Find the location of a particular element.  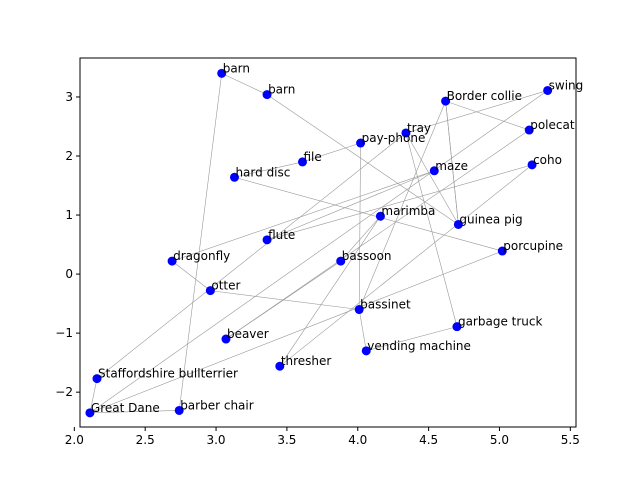

x-tick-label: 5.0 is located at coordinates (499, 440).